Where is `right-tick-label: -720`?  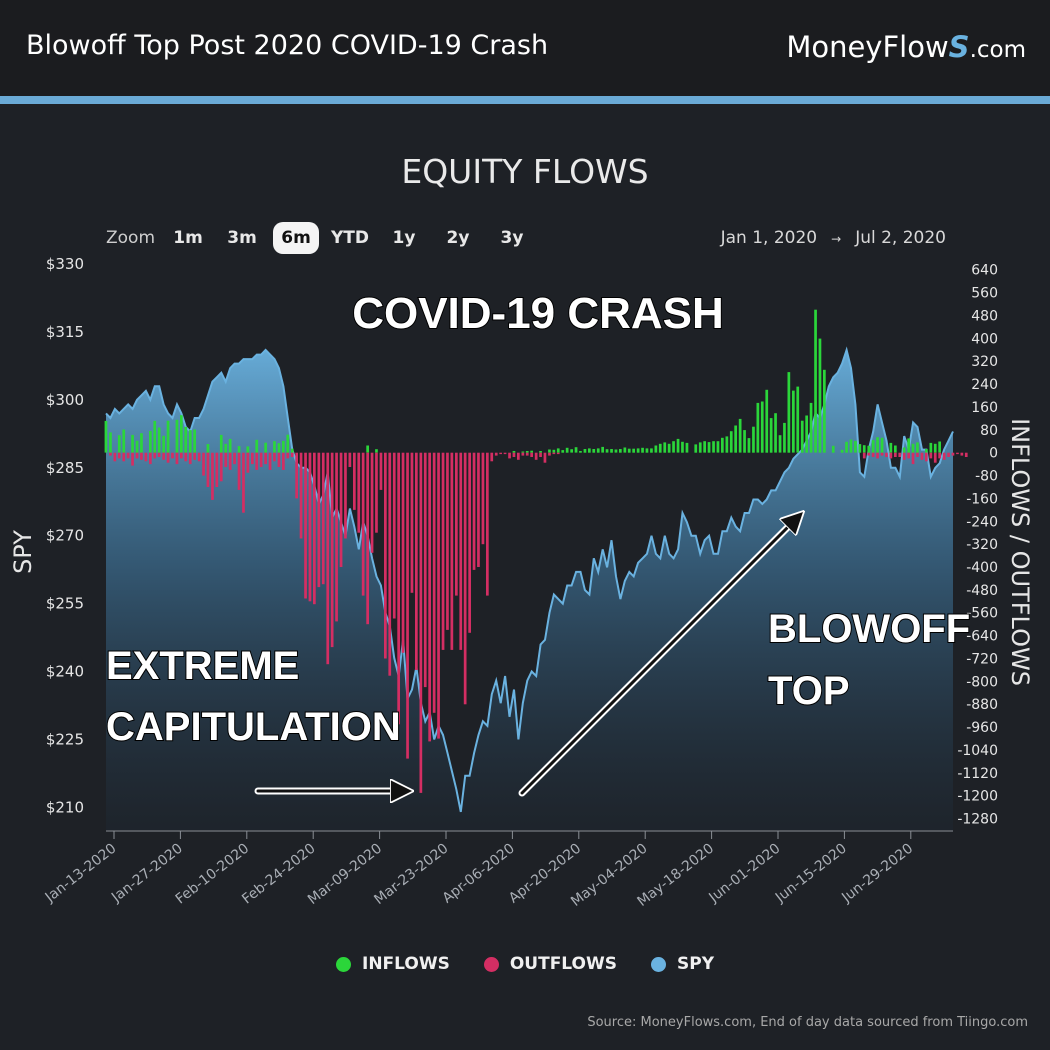 right-tick-label: -720 is located at coordinates (982, 660).